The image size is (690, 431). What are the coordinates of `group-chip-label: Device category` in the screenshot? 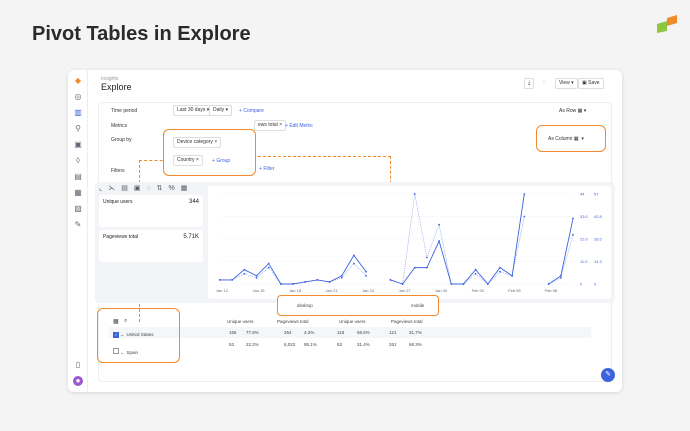 It's located at (195, 142).